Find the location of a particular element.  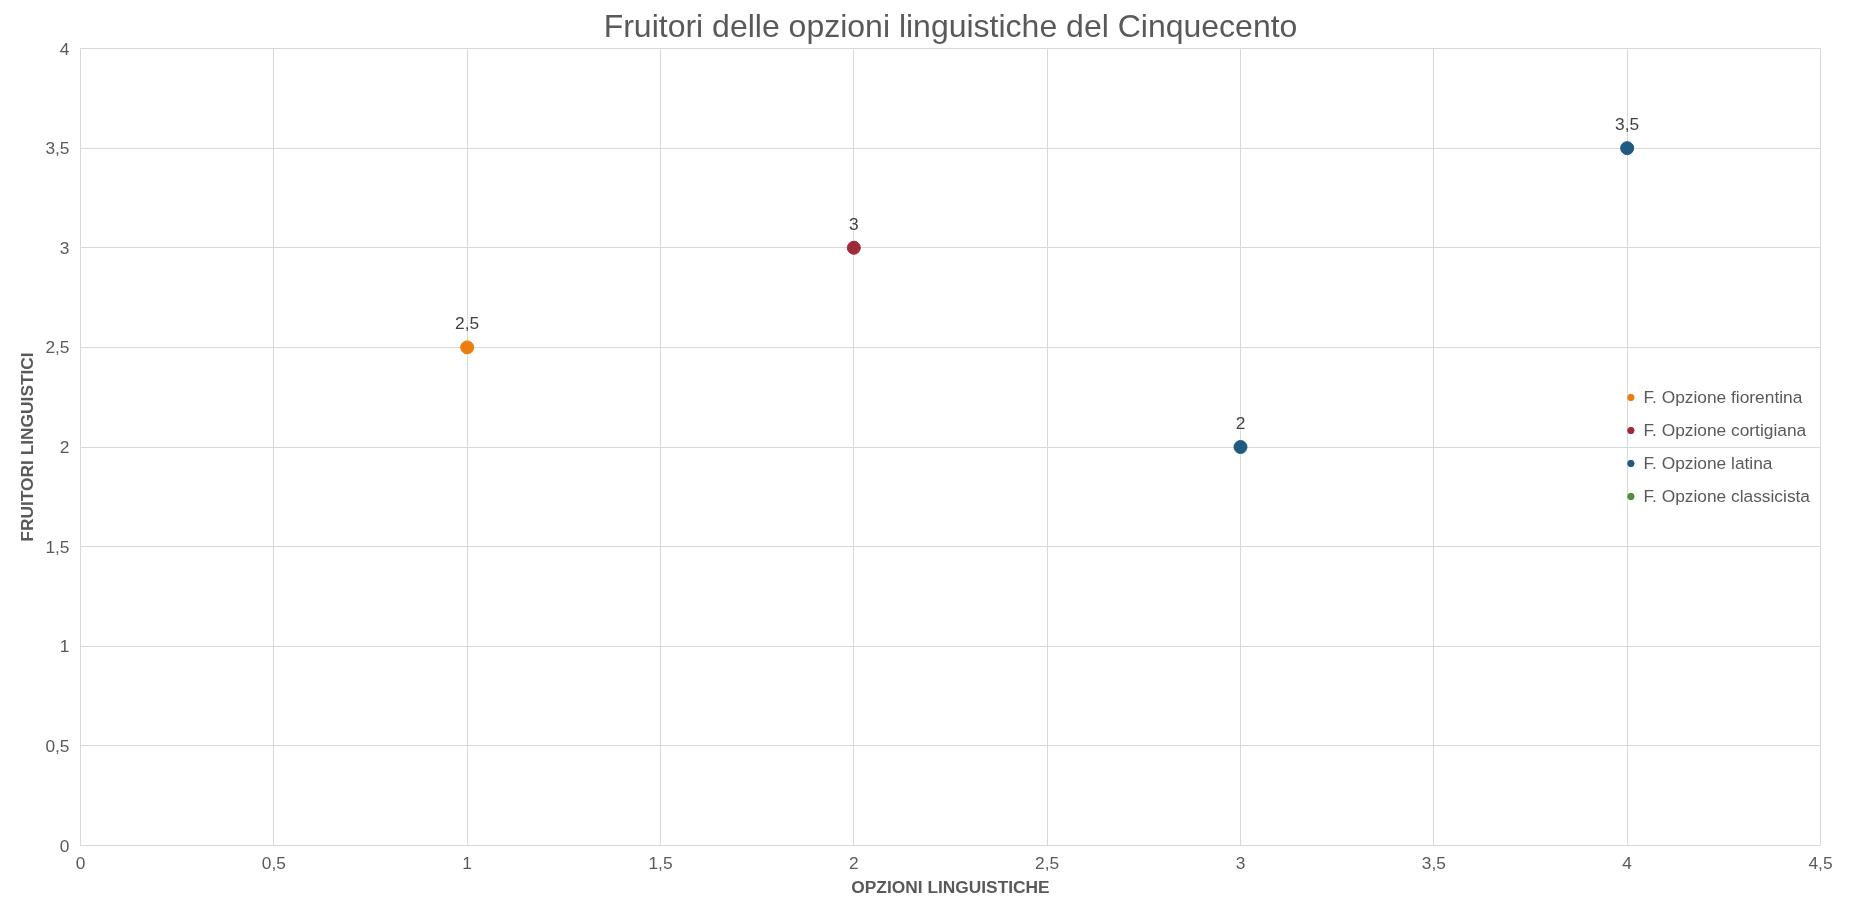

y-tick-label: 2,5 is located at coordinates (57, 347).